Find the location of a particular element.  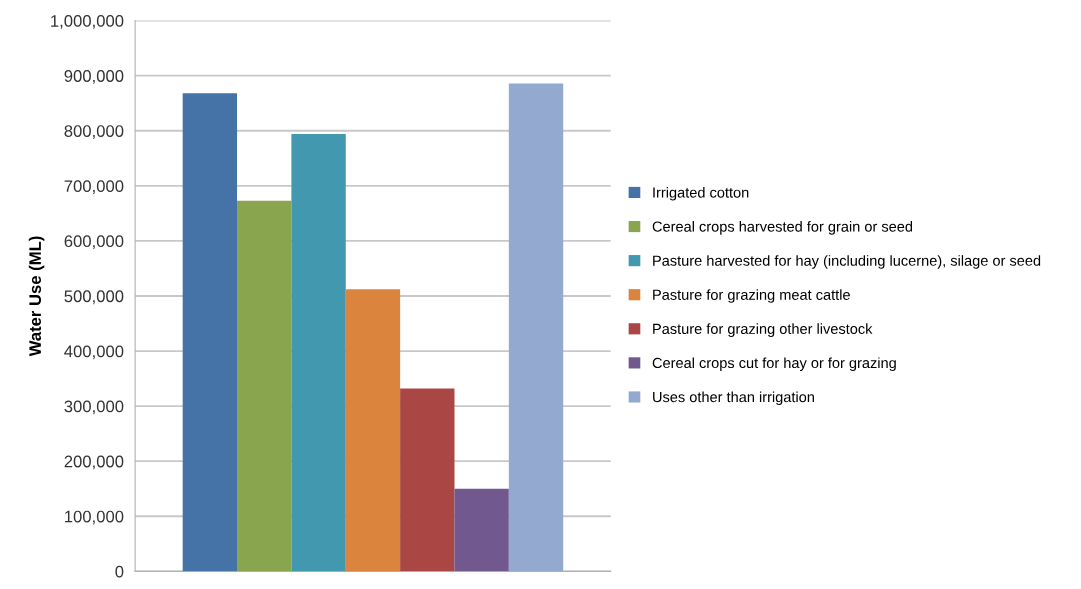

y-axis-title: Water Use (ML) is located at coordinates (36, 296).